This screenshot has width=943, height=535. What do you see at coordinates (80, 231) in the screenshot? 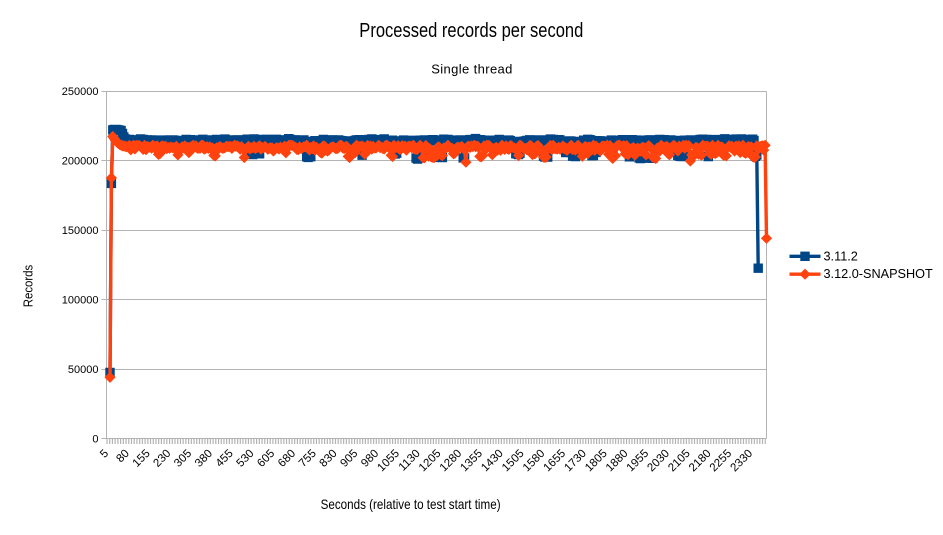
I see `svg-text: 150000` at bounding box center [80, 231].